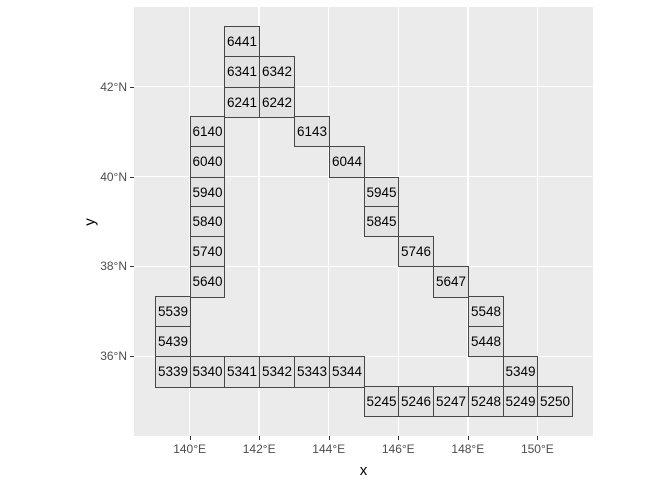 Image resolution: width=672 pixels, height=480 pixels. Describe the element at coordinates (468, 449) in the screenshot. I see `x-tick-label: 148°E` at that location.